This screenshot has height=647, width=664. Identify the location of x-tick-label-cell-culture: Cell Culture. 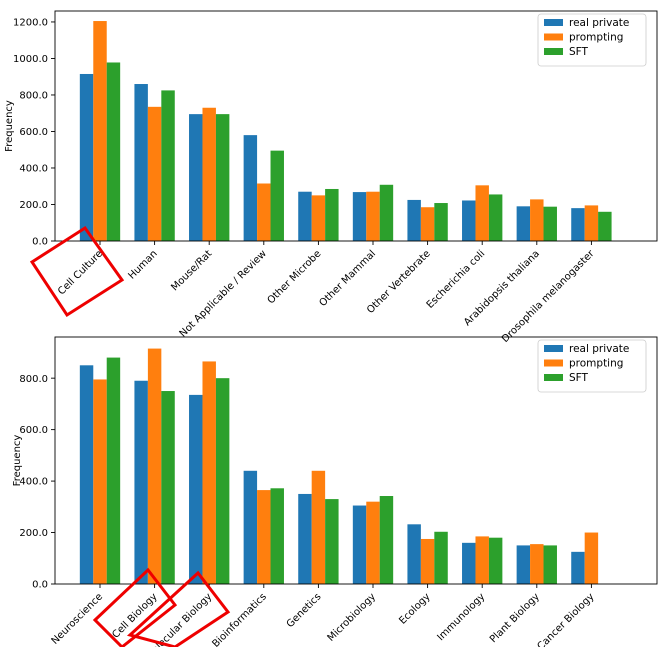
(80, 272).